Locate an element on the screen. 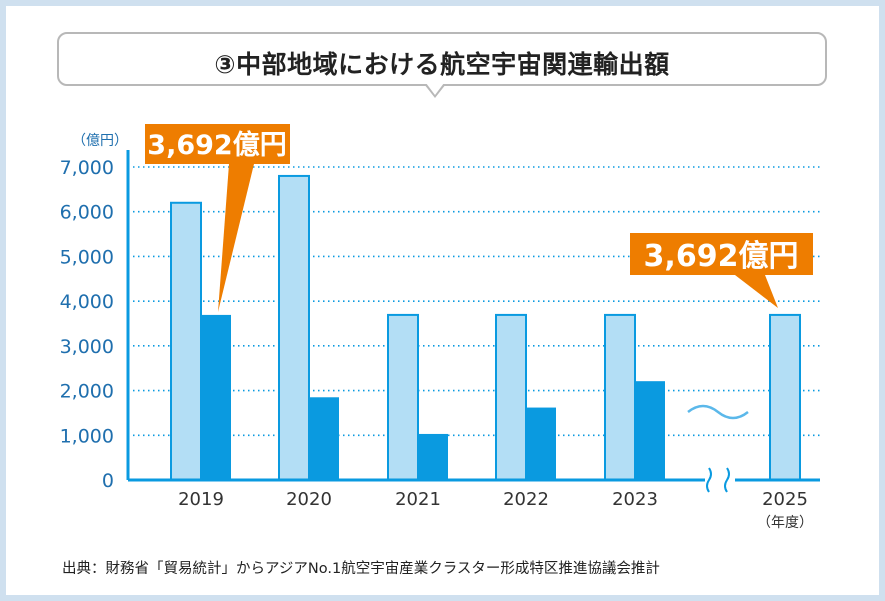  y-tick-label: 0 is located at coordinates (108, 481).